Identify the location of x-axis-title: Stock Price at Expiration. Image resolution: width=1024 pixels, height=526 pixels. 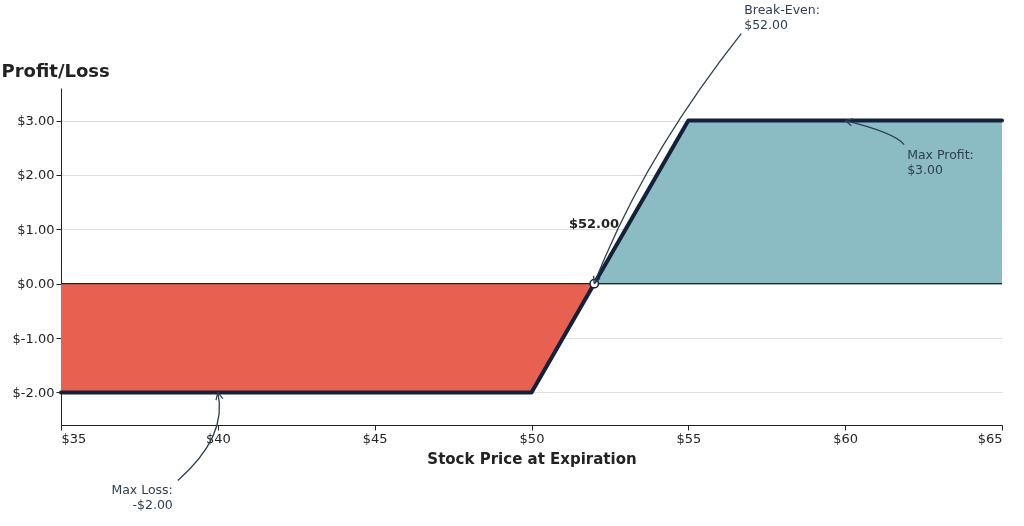
(532, 458).